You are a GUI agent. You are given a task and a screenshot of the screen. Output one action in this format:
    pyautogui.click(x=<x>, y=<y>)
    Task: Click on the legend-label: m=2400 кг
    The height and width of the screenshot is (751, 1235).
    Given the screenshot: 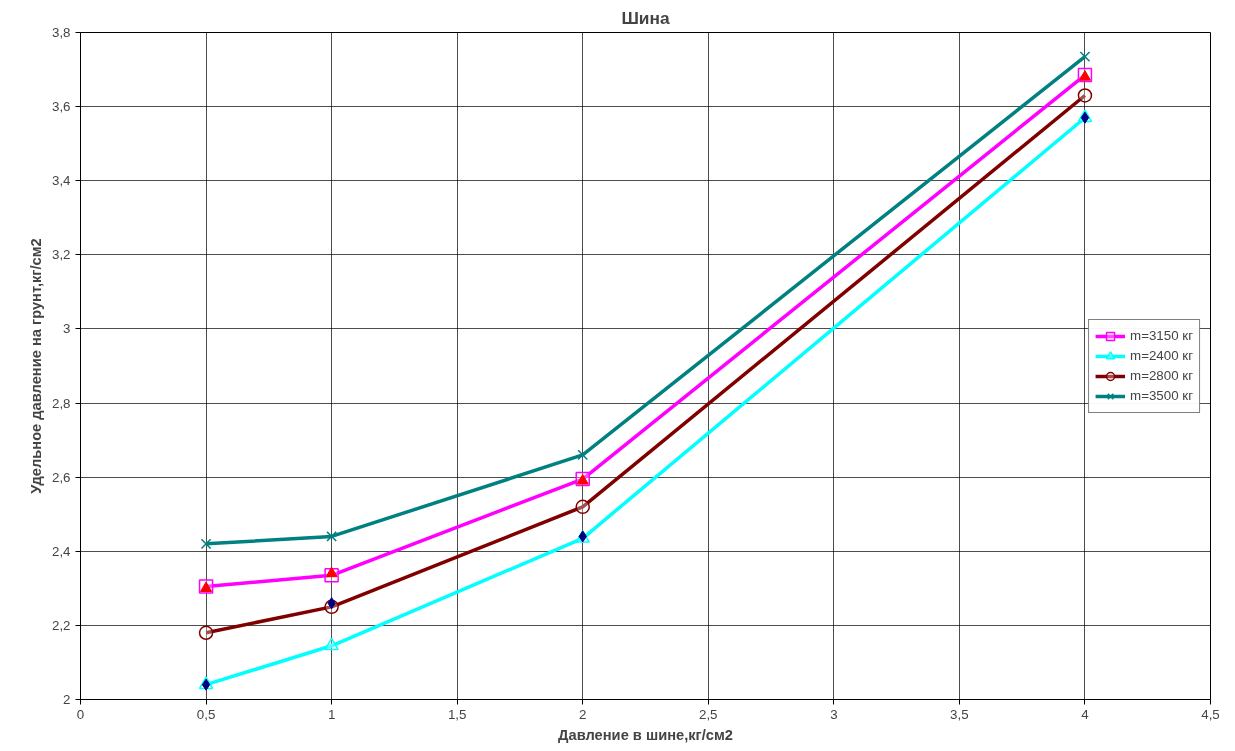 What is the action you would take?
    pyautogui.click(x=1161, y=355)
    